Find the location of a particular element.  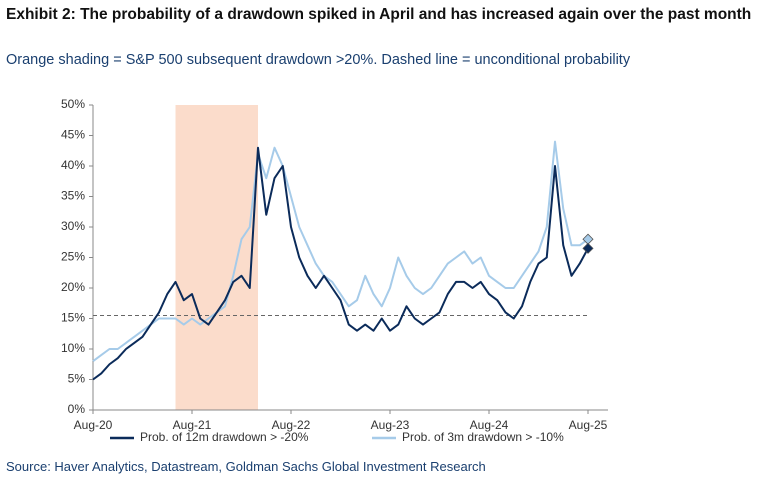

y-tick-label: 50% is located at coordinates (73, 104).